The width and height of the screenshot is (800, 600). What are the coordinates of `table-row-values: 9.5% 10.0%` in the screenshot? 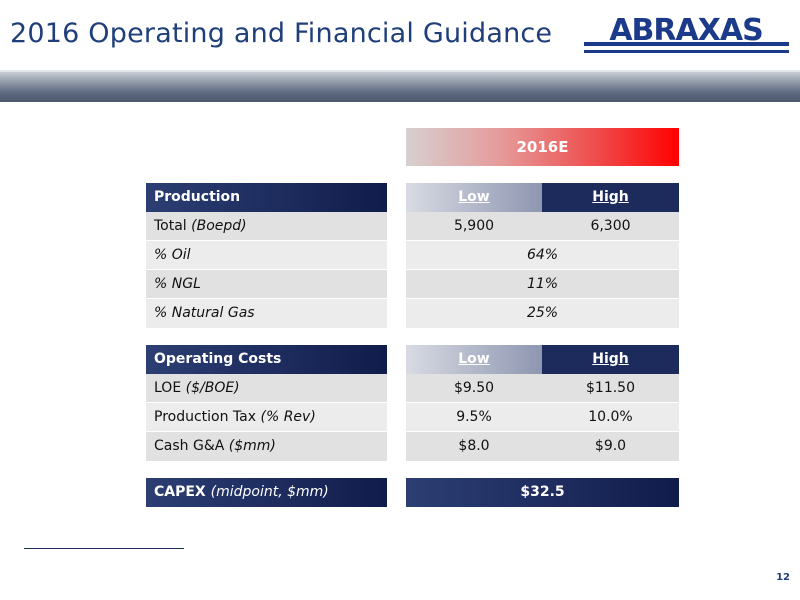 It's located at (542, 417).